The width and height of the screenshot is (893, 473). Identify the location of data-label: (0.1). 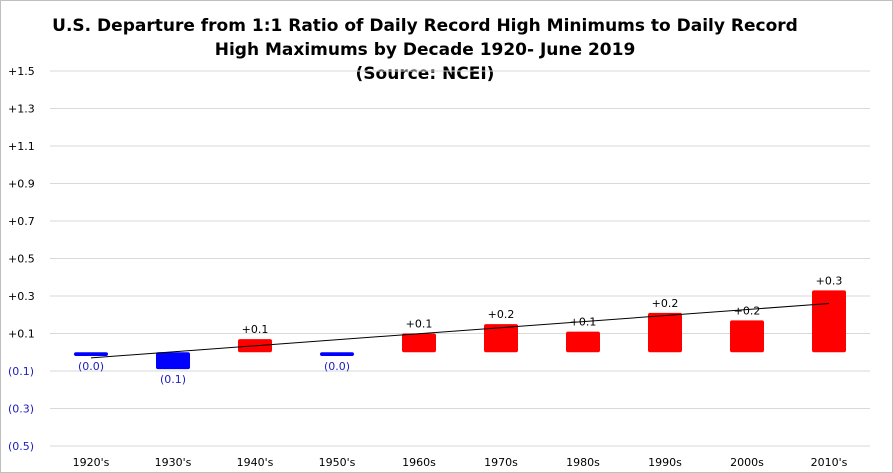
(173, 379).